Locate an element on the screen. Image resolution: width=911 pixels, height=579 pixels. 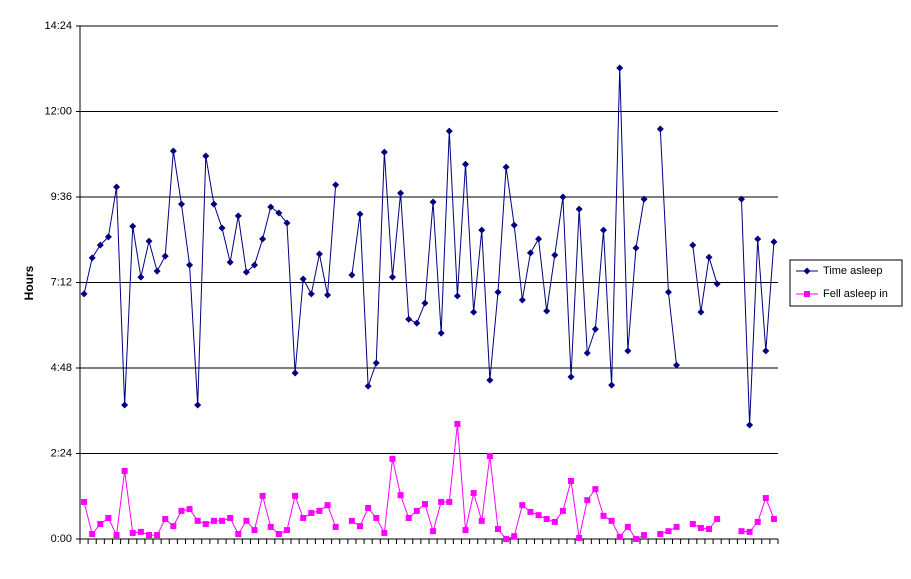
legend-box is located at coordinates (846, 283).